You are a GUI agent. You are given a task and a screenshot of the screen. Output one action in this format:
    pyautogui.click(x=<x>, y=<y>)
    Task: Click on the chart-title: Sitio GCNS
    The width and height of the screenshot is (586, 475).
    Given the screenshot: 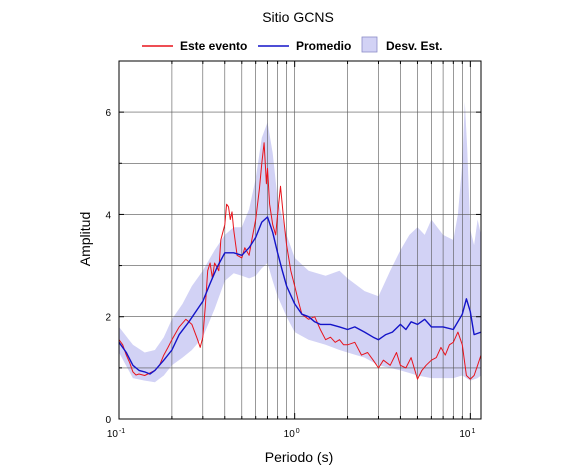 What is the action you would take?
    pyautogui.click(x=298, y=17)
    